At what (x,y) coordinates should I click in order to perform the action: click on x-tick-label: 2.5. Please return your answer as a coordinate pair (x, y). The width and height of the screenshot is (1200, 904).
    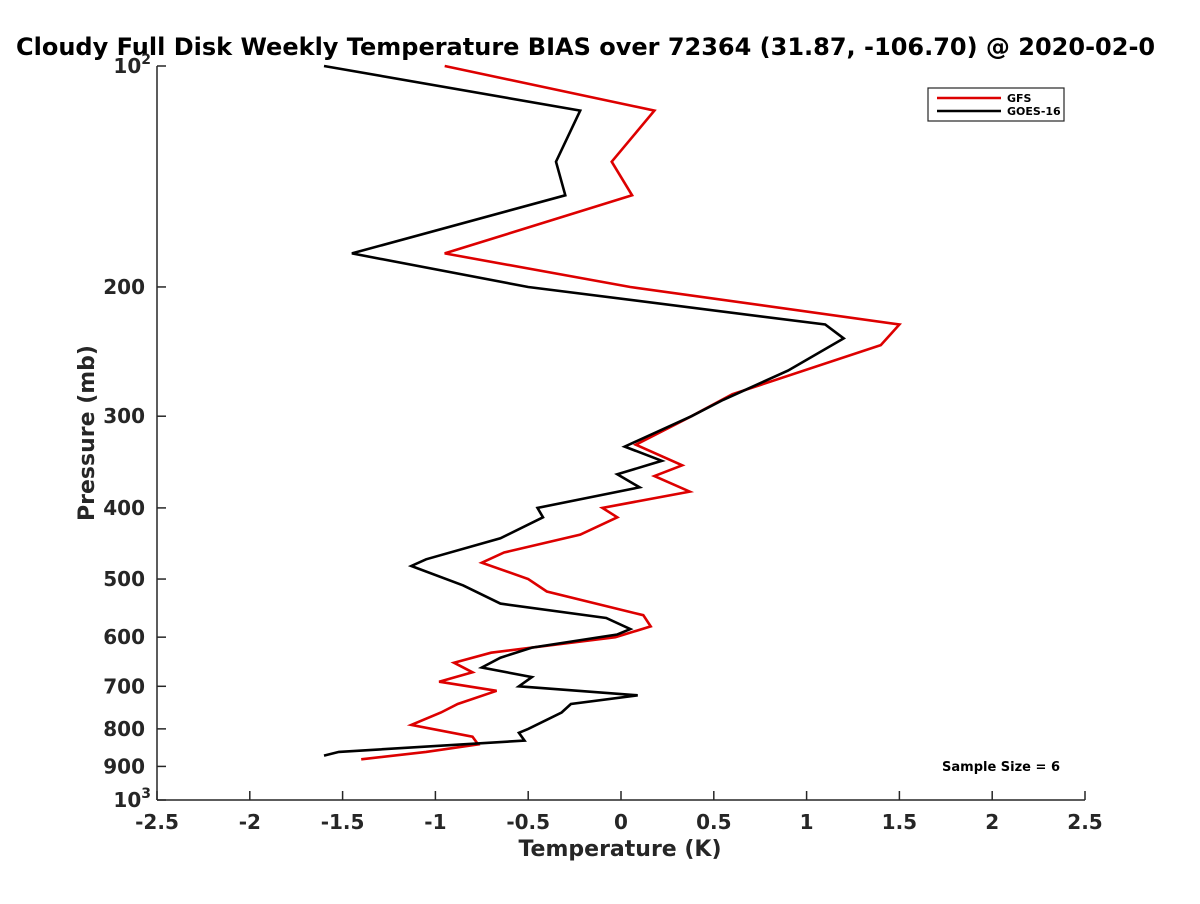
    Looking at the image, I should click on (1084, 822).